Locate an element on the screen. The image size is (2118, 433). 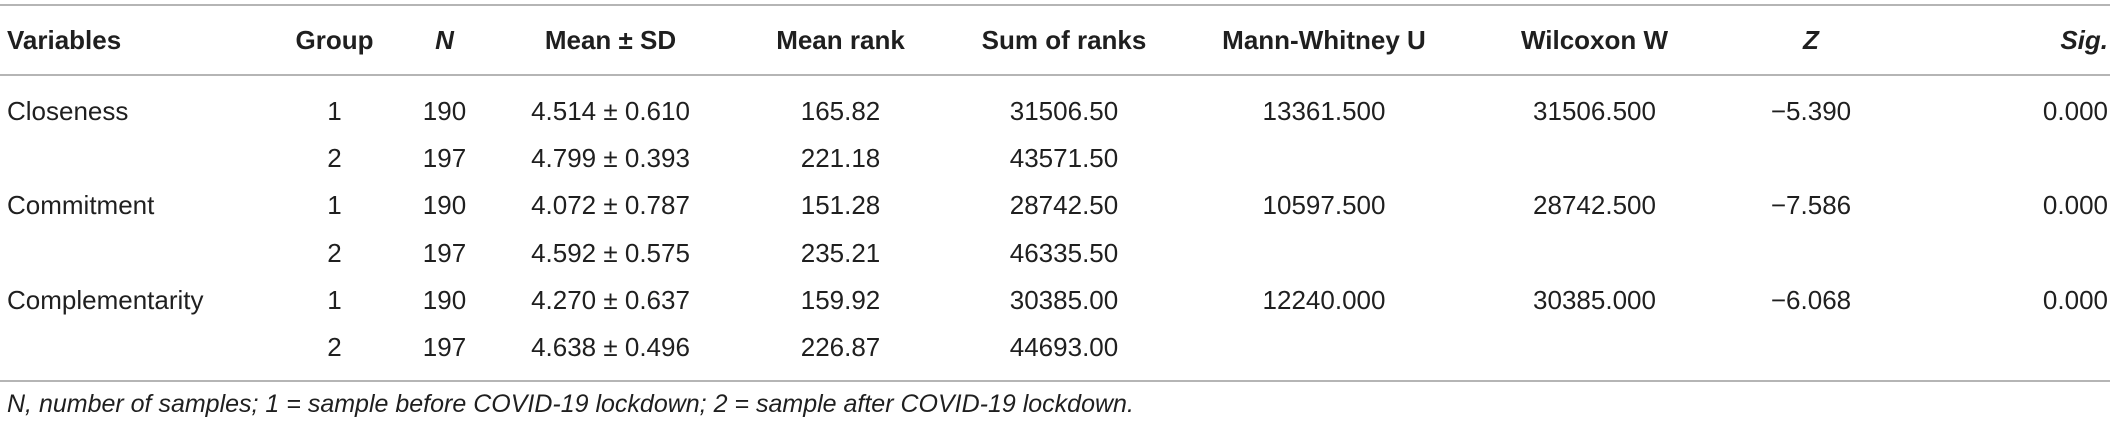
cell-variable: Closeness is located at coordinates (68, 111).